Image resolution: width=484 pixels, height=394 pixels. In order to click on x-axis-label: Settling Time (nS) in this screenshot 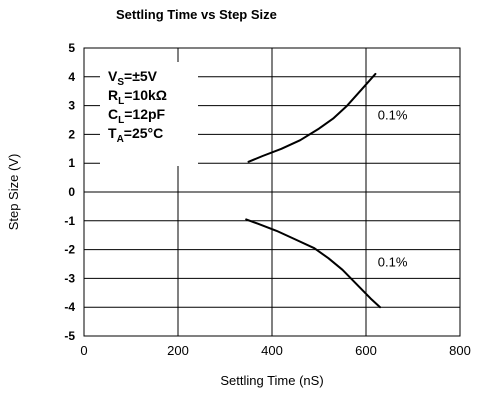, I will do `click(271, 380)`.